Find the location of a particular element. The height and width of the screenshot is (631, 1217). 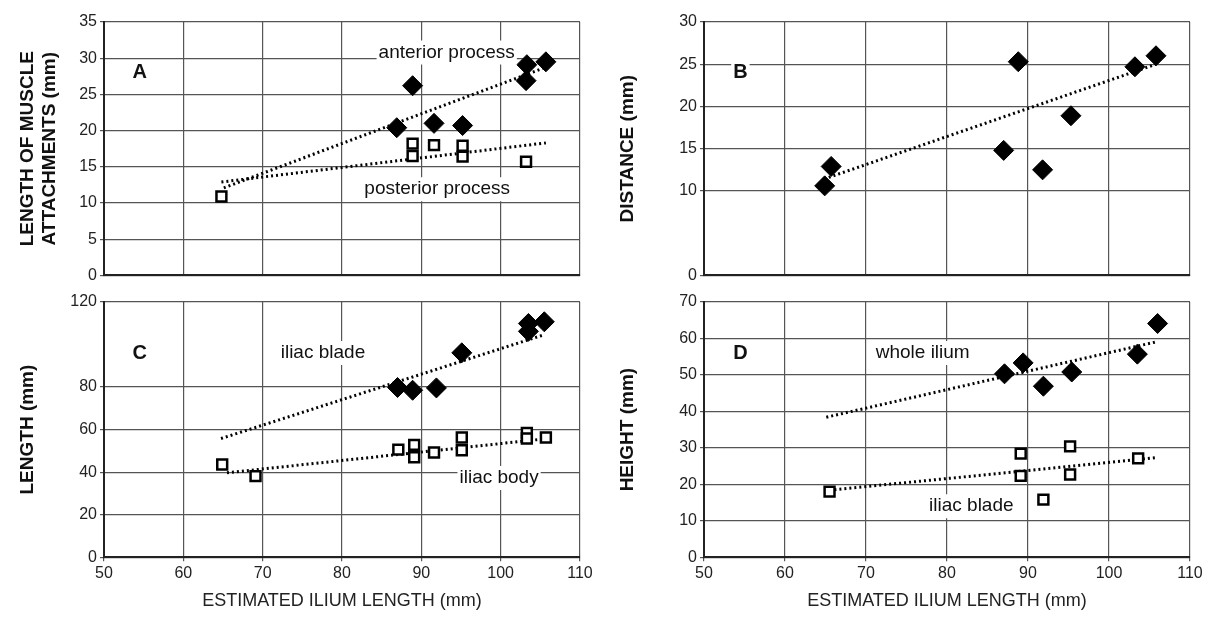

y-tick-label: 120 is located at coordinates (84, 301).